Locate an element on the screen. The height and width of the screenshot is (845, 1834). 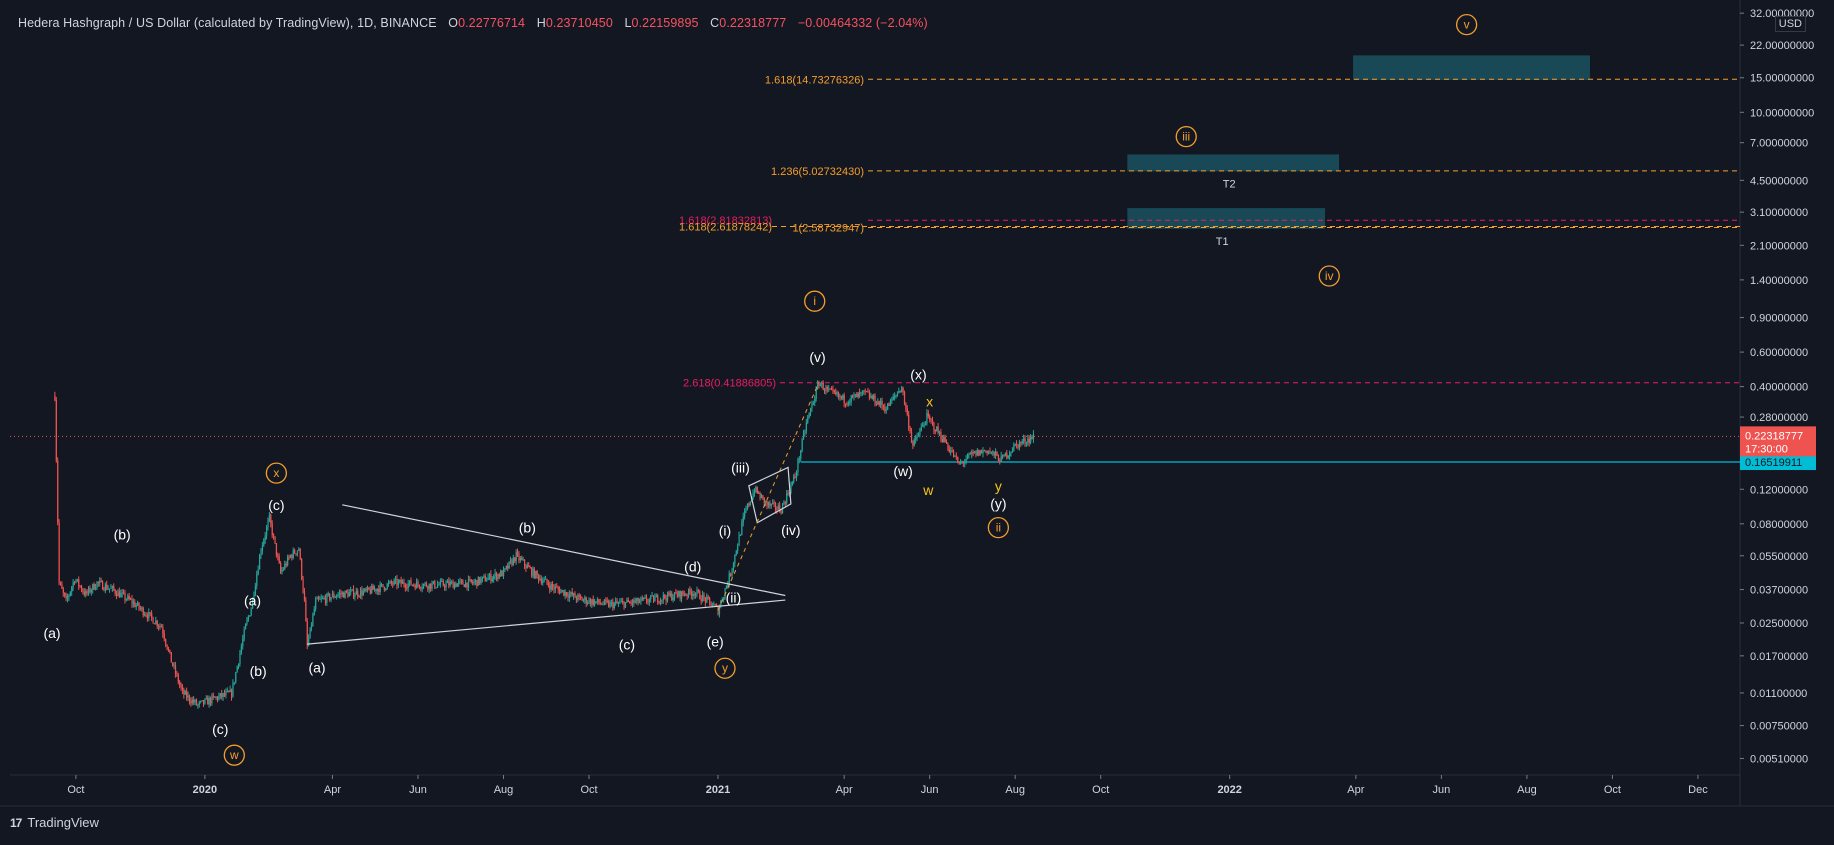
target-box is located at coordinates (1226, 218).